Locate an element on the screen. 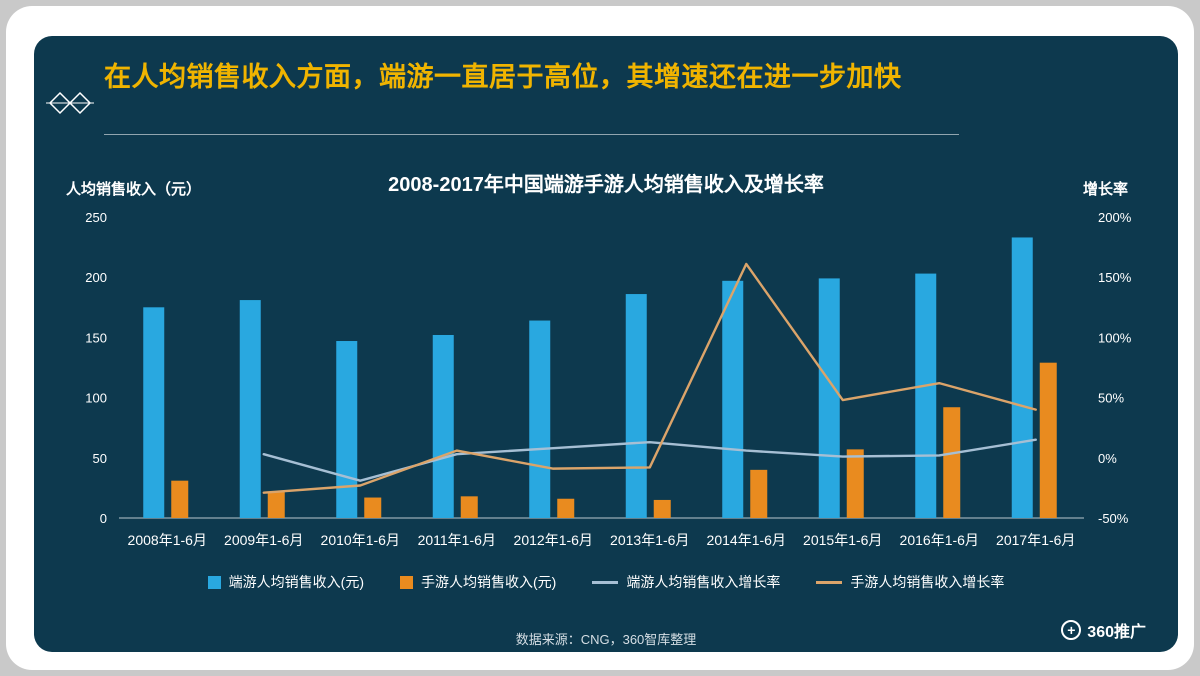 This screenshot has width=1200, height=676. chart-title: 2008-2017年中国端游手游人均销售收入及增长率 is located at coordinates (606, 185).